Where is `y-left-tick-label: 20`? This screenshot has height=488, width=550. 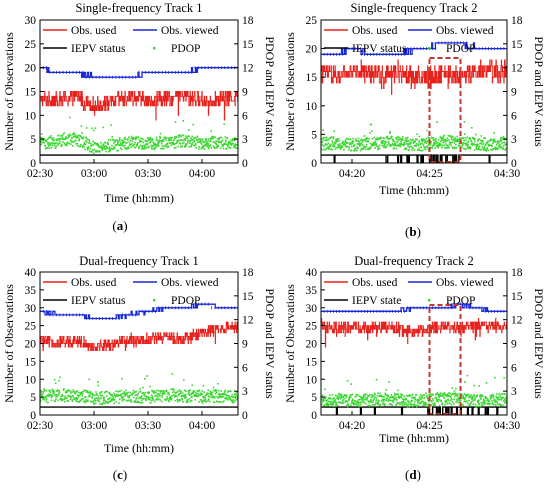 y-left-tick-label: 20 is located at coordinates (312, 345).